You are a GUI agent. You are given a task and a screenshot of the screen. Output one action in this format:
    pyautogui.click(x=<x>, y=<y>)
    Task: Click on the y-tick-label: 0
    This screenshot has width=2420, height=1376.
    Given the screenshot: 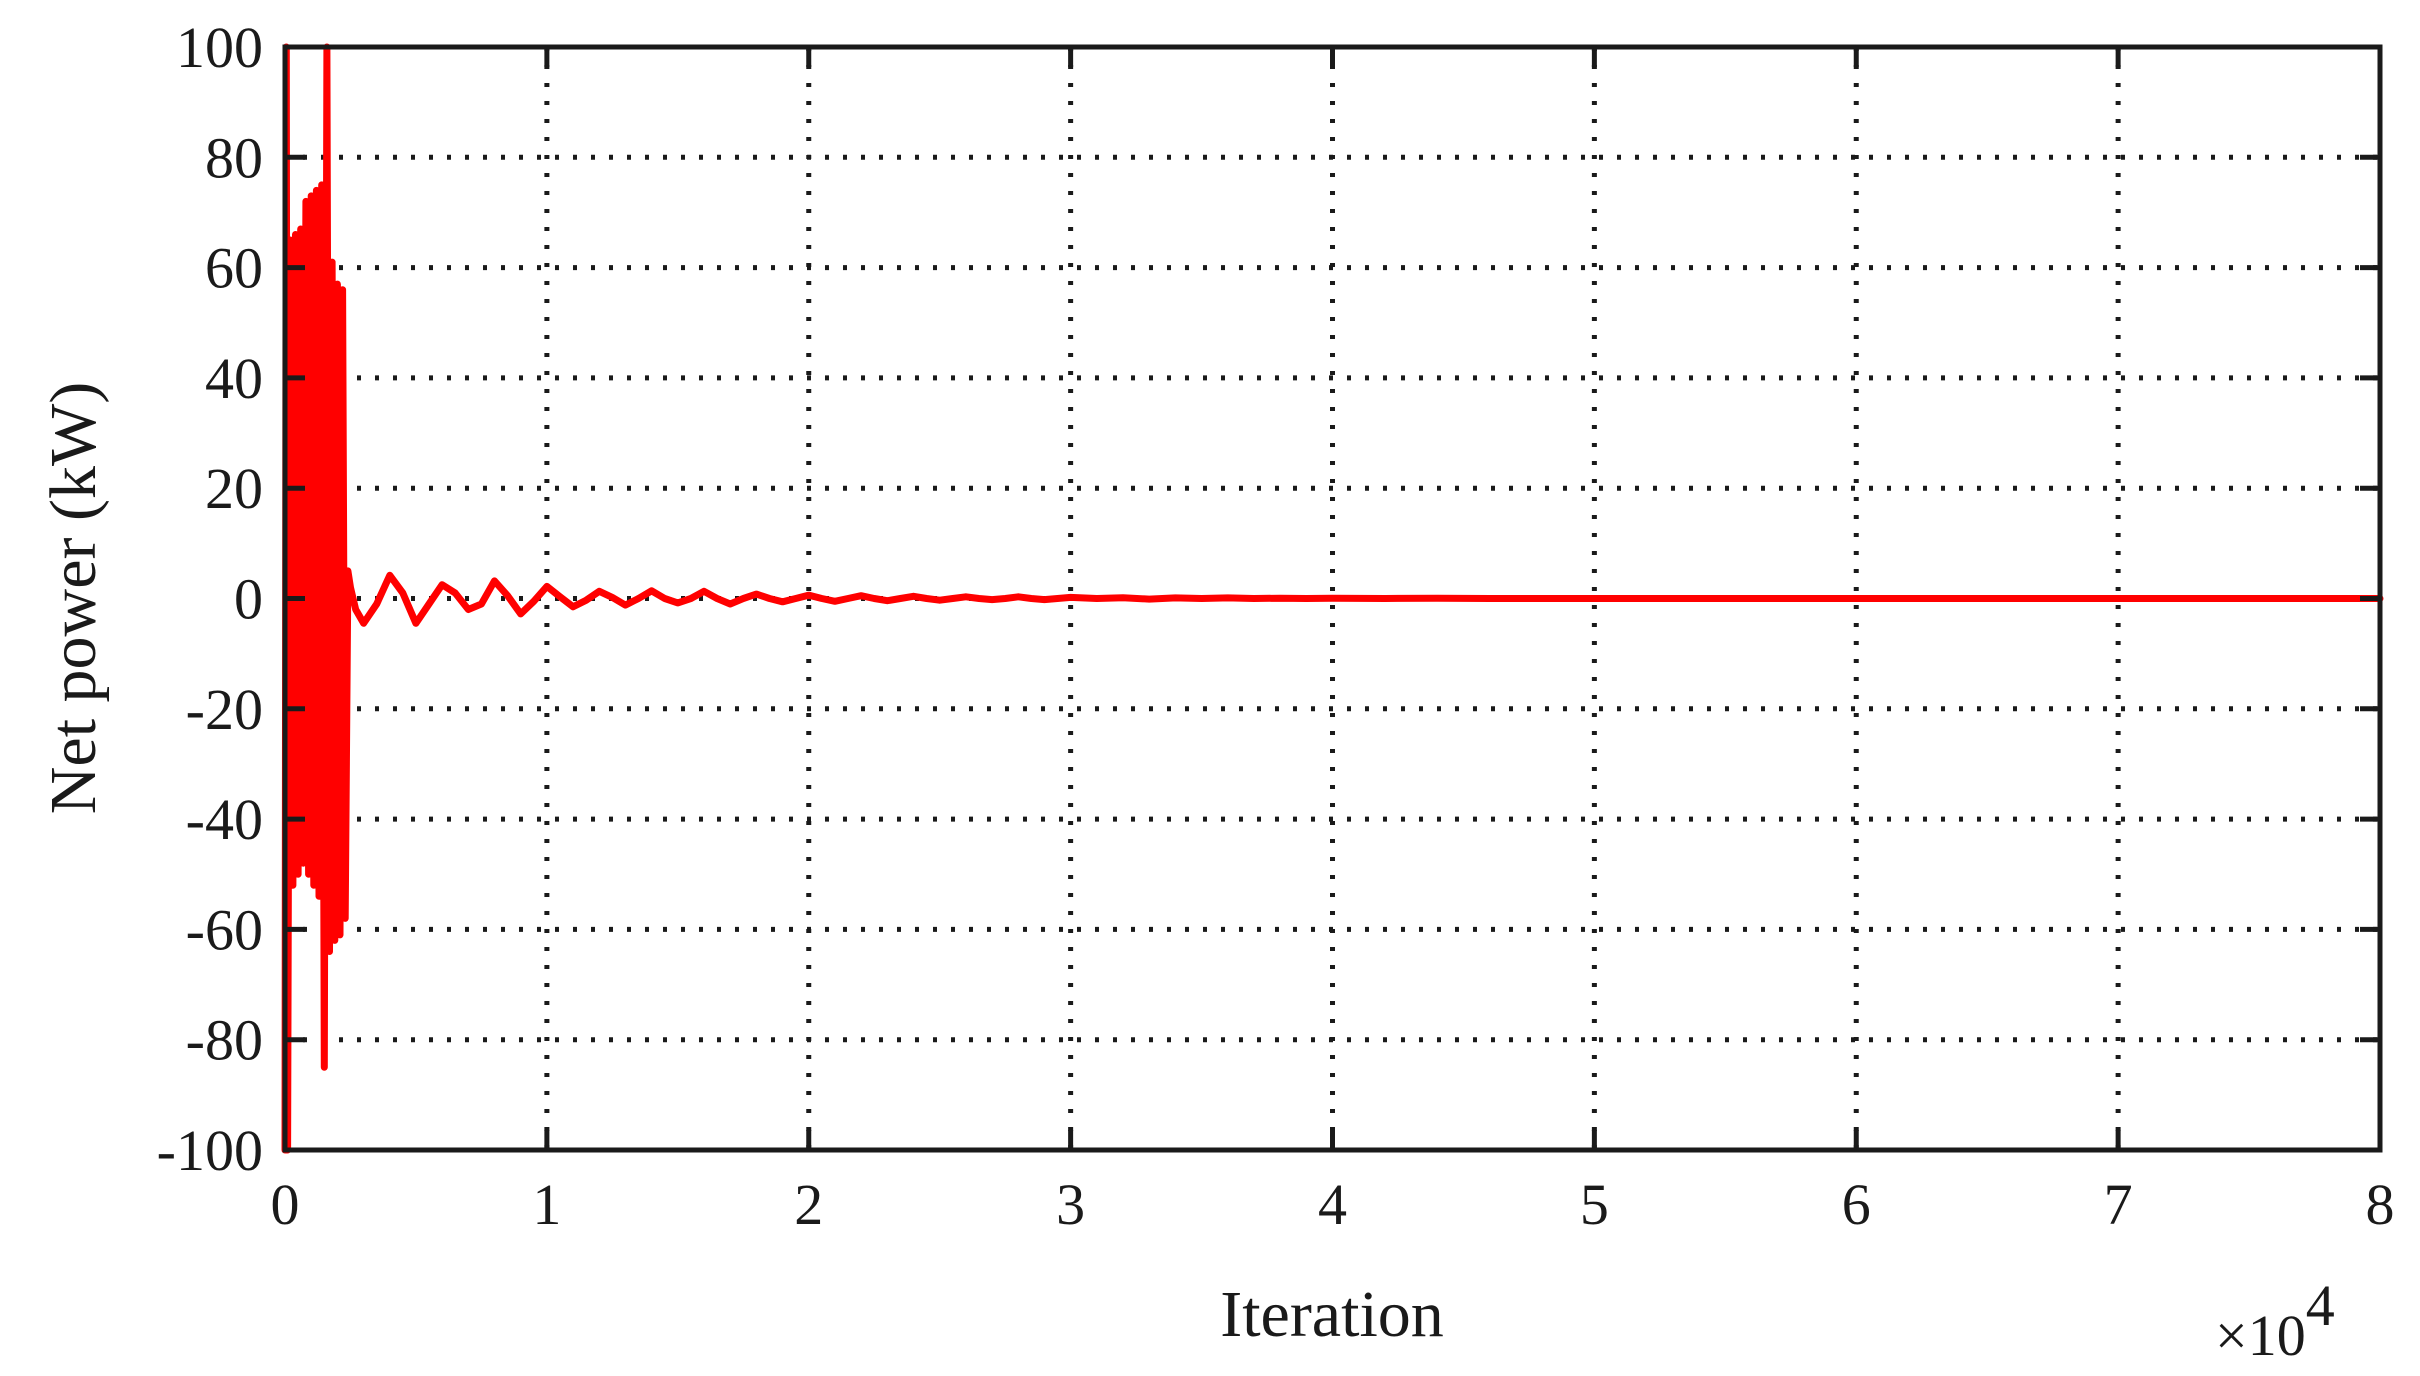 What is the action you would take?
    pyautogui.click(x=248, y=599)
    